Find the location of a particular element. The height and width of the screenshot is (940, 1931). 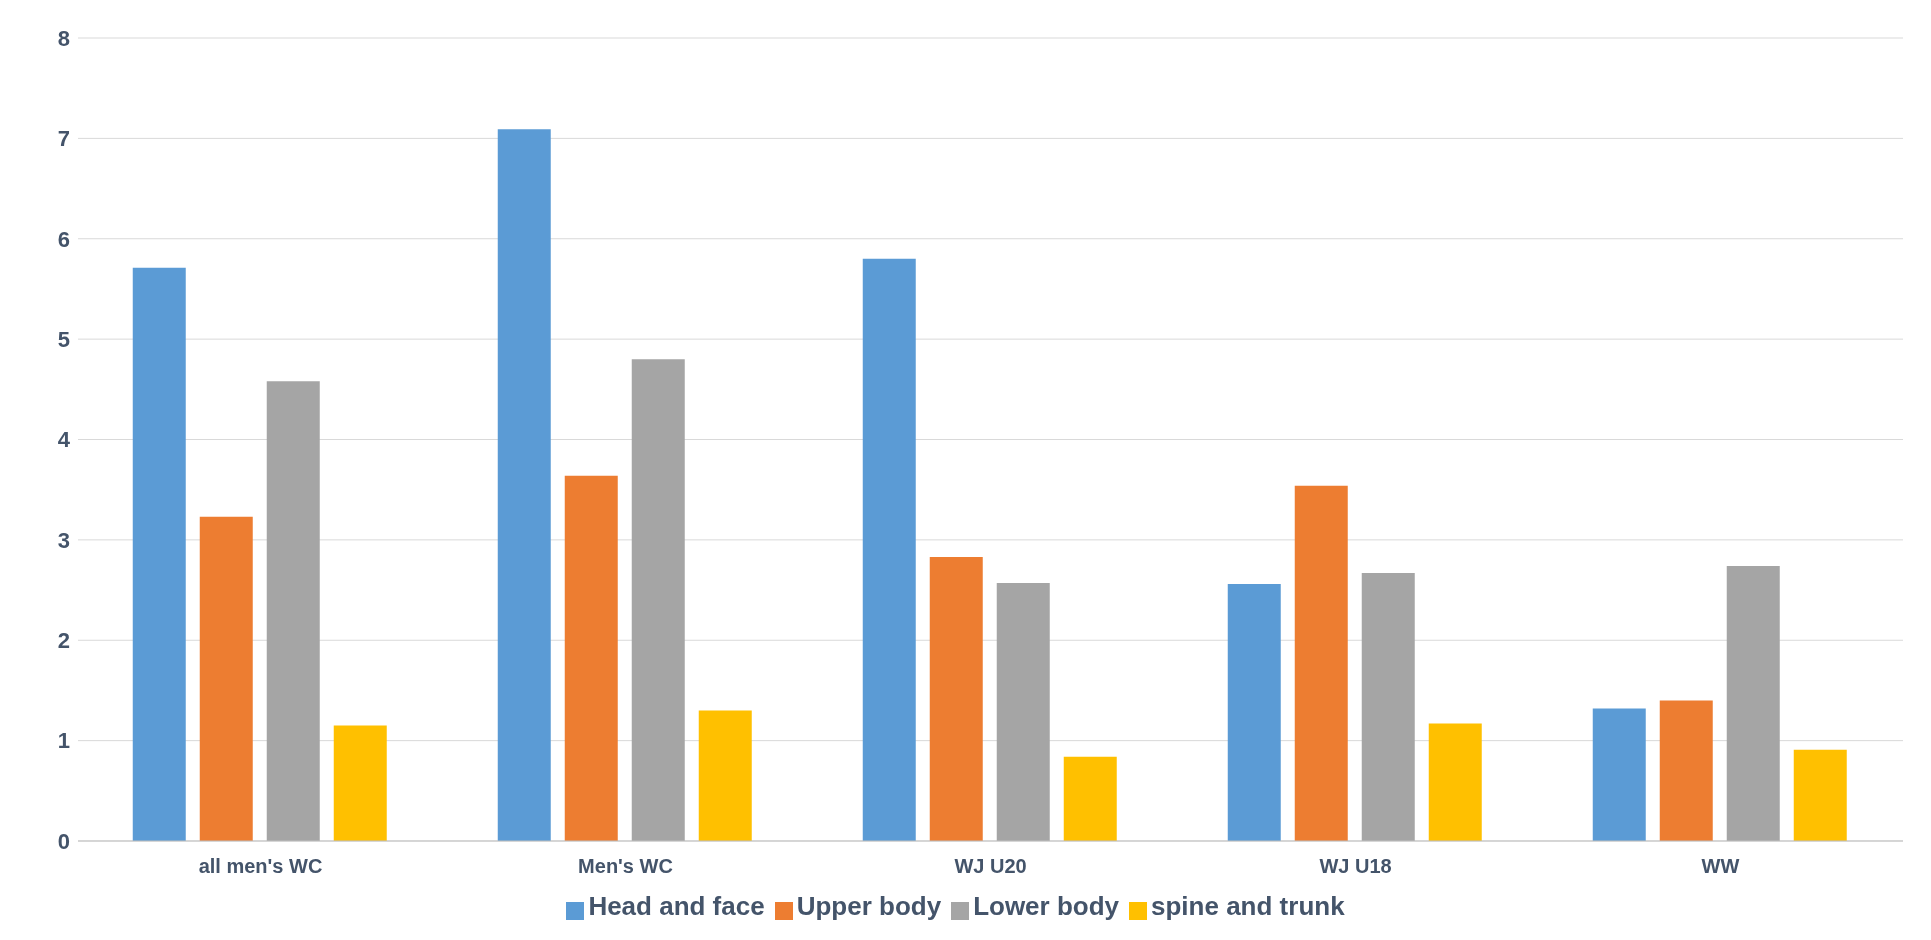

y-tick-label: 2 is located at coordinates (63, 641).